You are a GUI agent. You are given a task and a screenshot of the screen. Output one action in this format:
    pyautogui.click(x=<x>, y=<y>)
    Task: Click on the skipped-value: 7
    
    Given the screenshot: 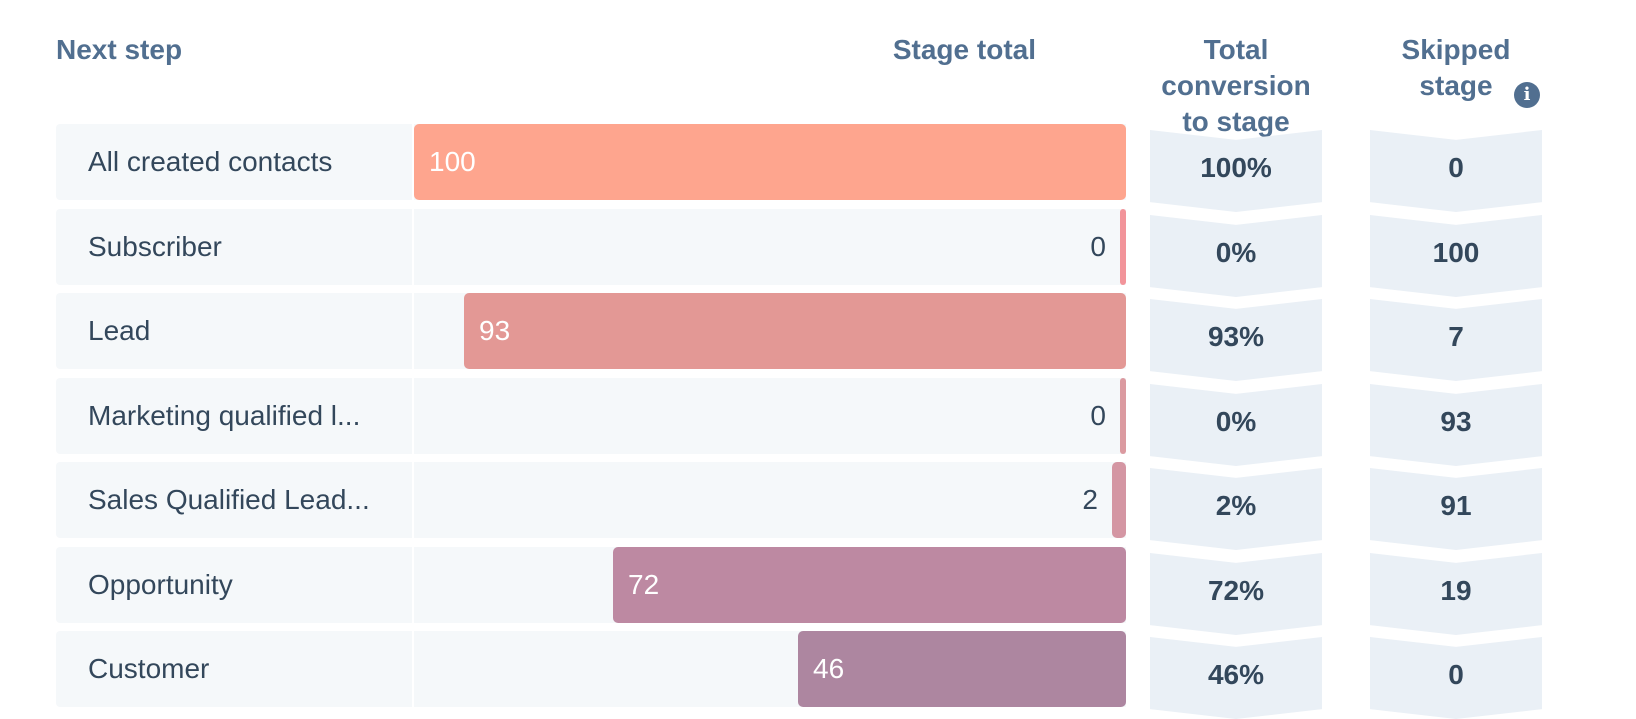 What is the action you would take?
    pyautogui.click(x=1456, y=336)
    